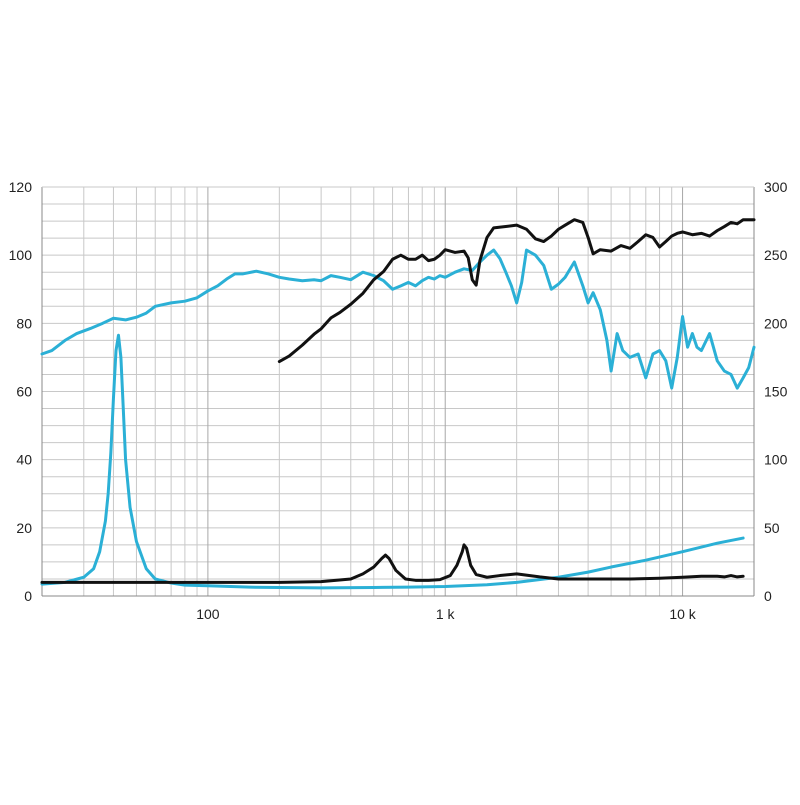 The width and height of the screenshot is (800, 805). I want to click on y-right-tick-label: 150, so click(776, 392).